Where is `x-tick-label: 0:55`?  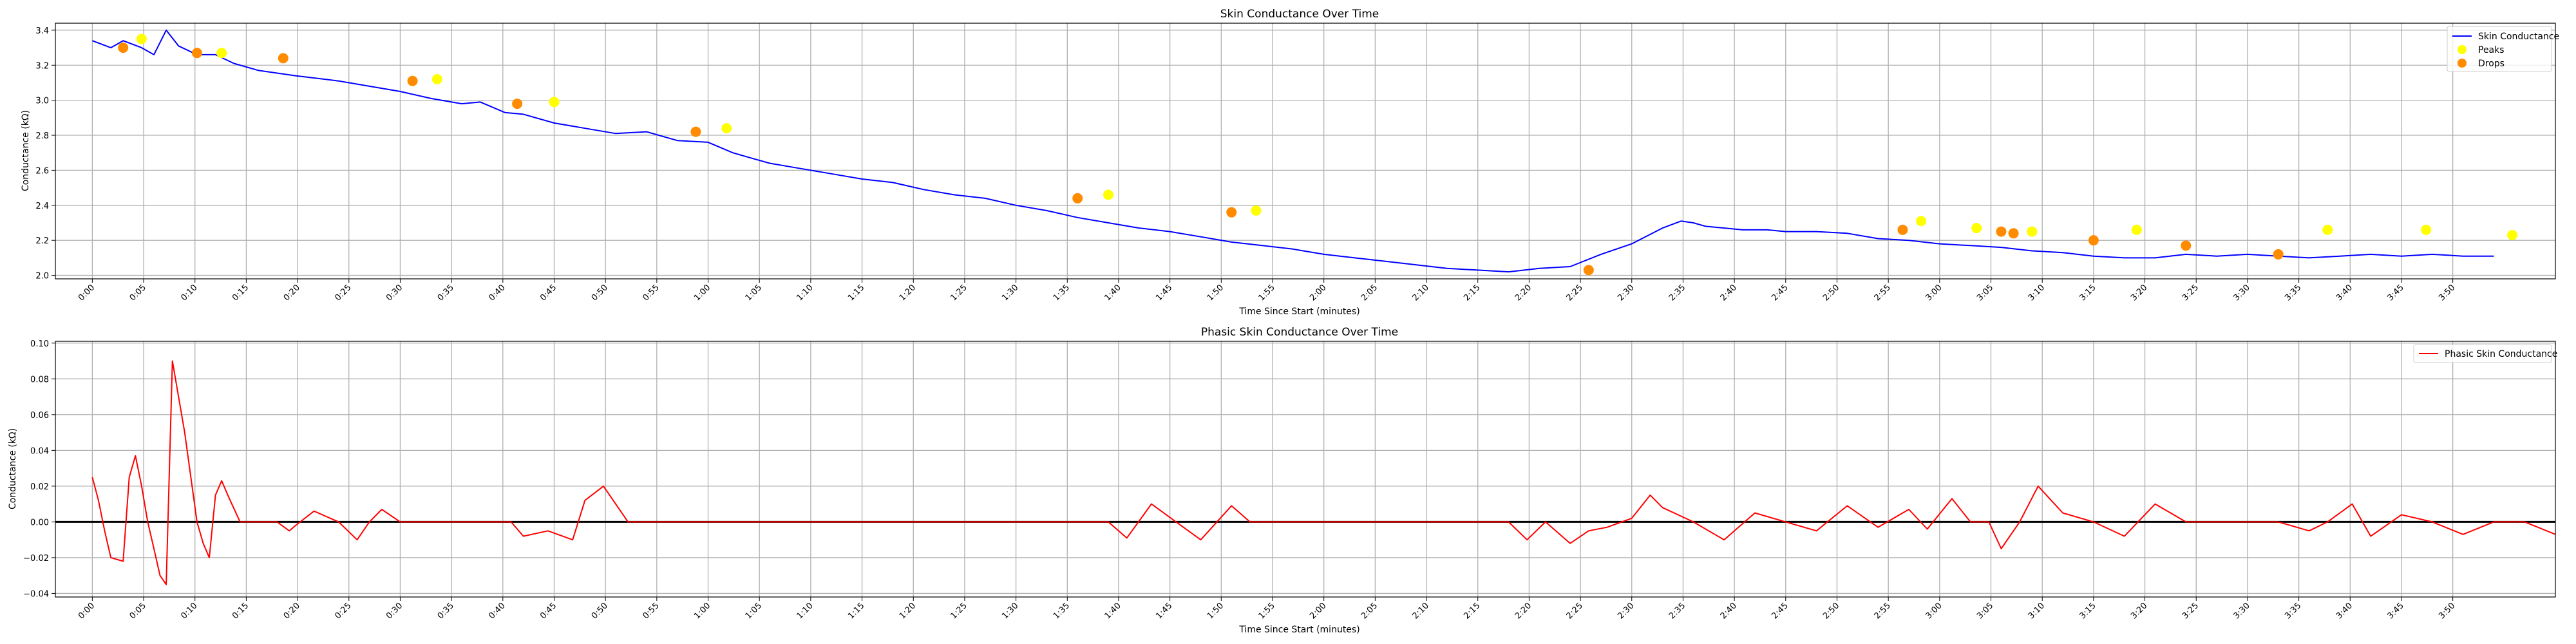 x-tick-label: 0:55 is located at coordinates (651, 611).